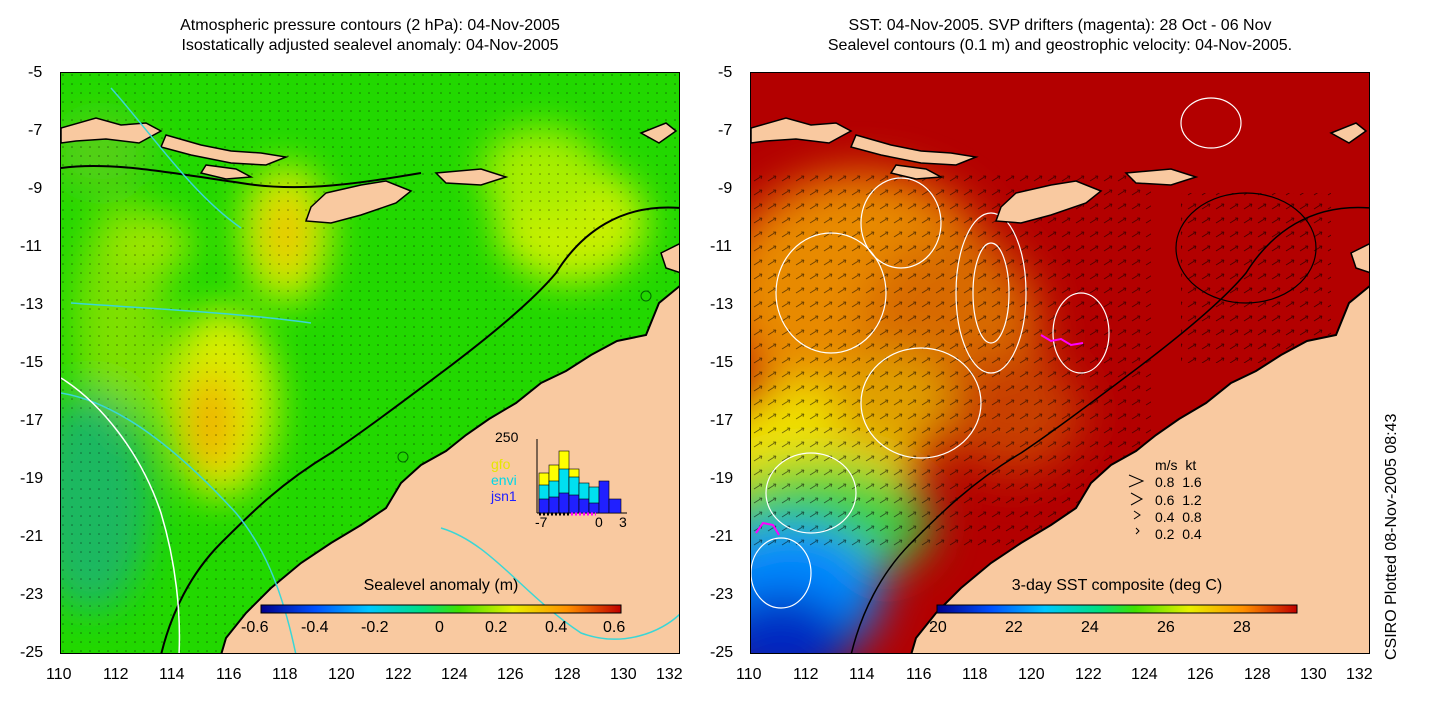 The height and width of the screenshot is (720, 1440). What do you see at coordinates (623, 522) in the screenshot?
I see `histogram-x-tick: 3` at bounding box center [623, 522].